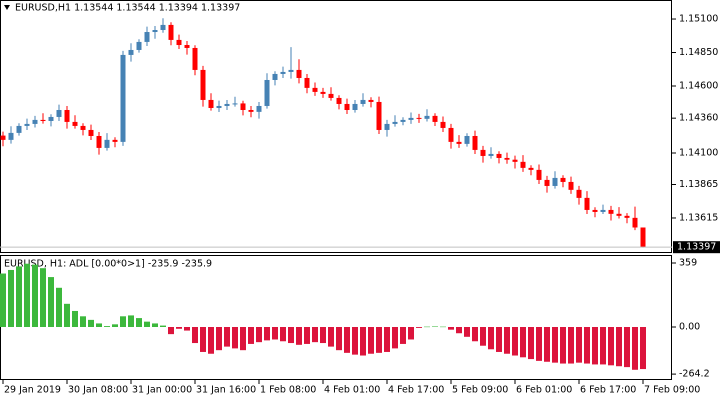 This screenshot has height=400, width=720. What do you see at coordinates (226, 390) in the screenshot?
I see `x-tick-label: 31 Jan 16:00` at bounding box center [226, 390].